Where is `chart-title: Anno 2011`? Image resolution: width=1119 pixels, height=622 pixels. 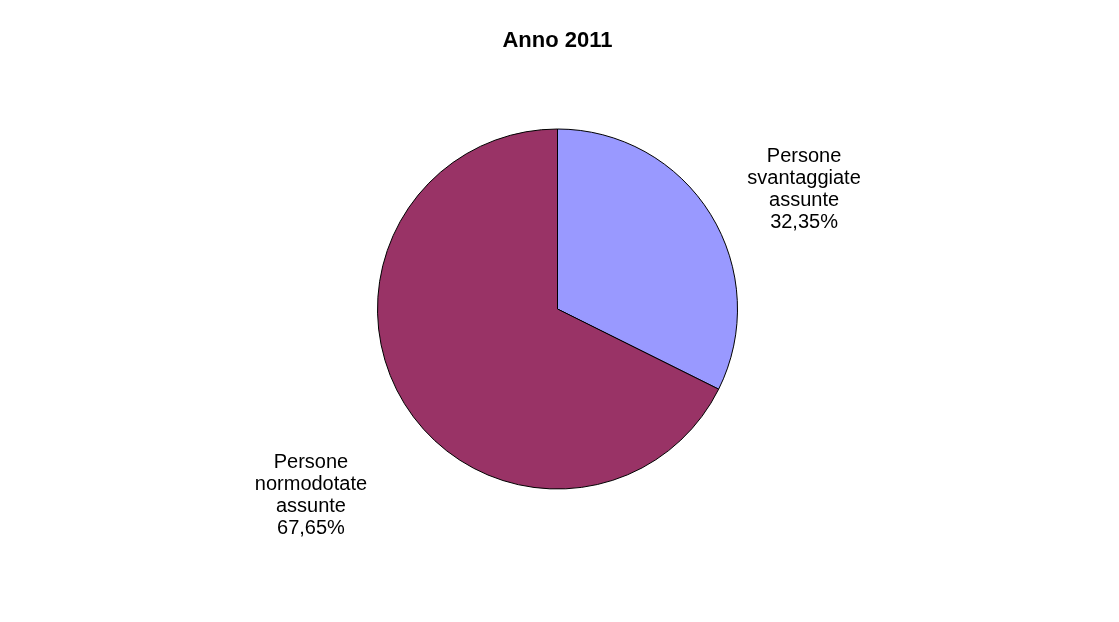
chart-title: Anno 2011 is located at coordinates (557, 39).